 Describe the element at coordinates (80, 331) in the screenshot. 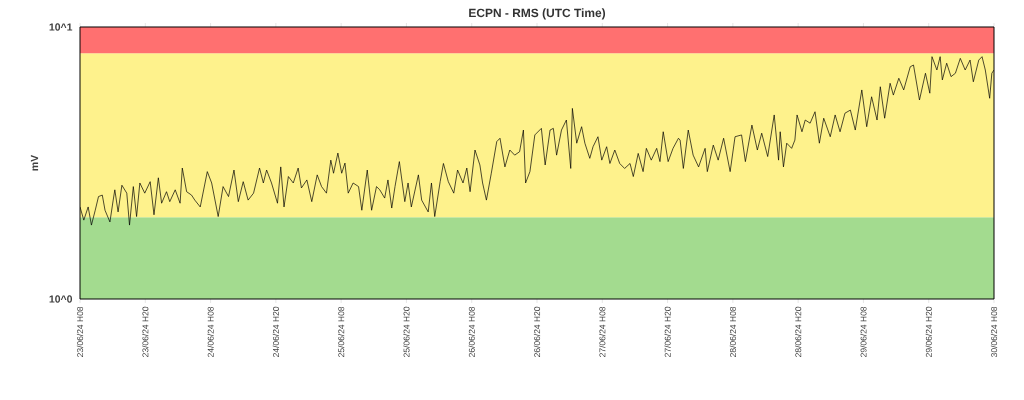

I see `x-tick-label: 23/06/24 H08` at that location.